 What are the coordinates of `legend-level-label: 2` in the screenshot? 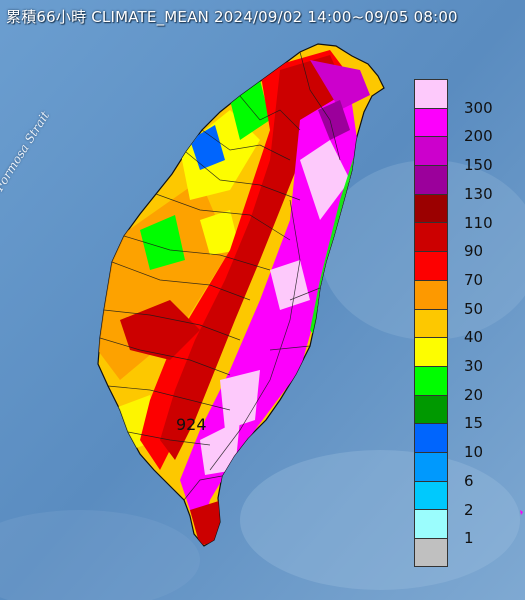 It's located at (469, 509).